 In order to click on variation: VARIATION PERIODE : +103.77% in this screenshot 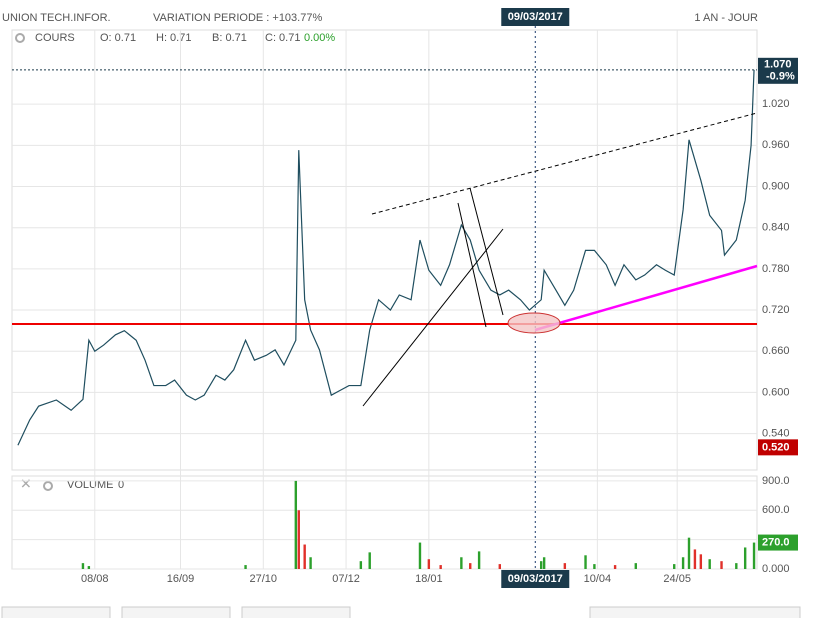, I will do `click(237, 18)`.